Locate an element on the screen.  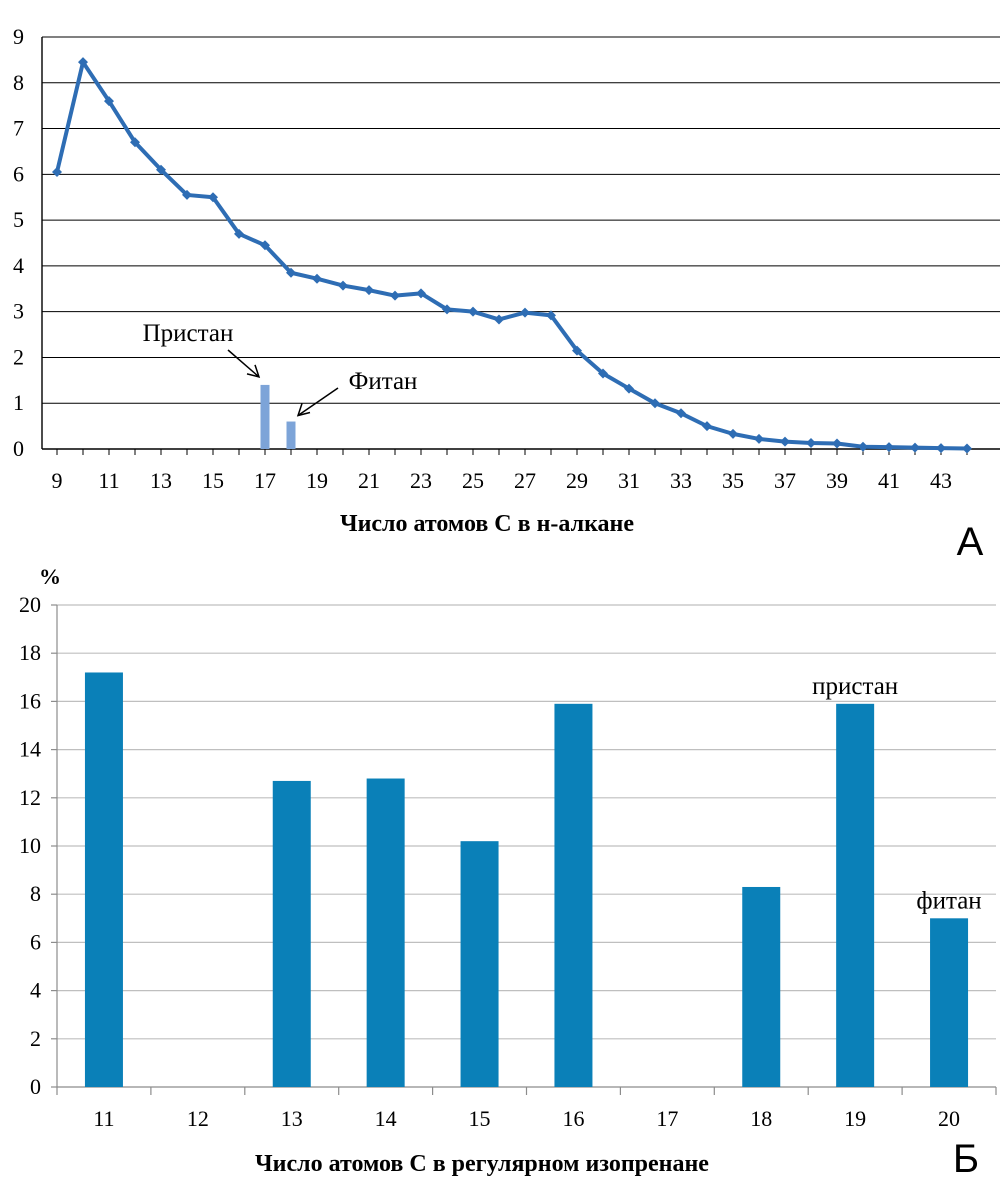
chart-a-x-tick-label: 23 is located at coordinates (421, 480).